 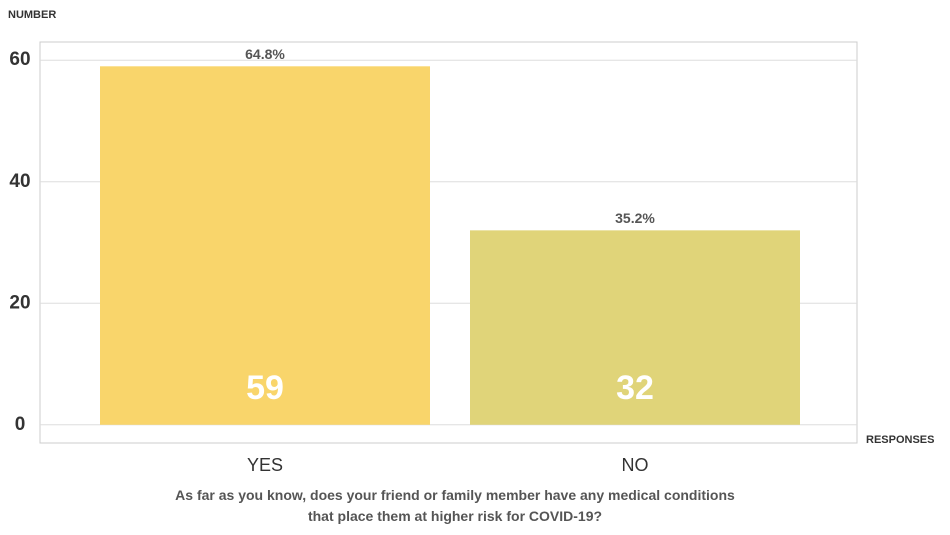 What do you see at coordinates (19, 181) in the screenshot?
I see `y-tick-label: 40` at bounding box center [19, 181].